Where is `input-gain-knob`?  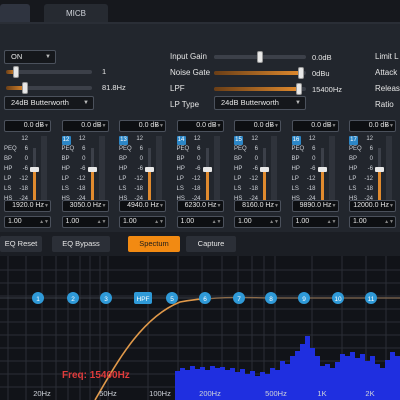 input-gain-knob is located at coordinates (260, 57).